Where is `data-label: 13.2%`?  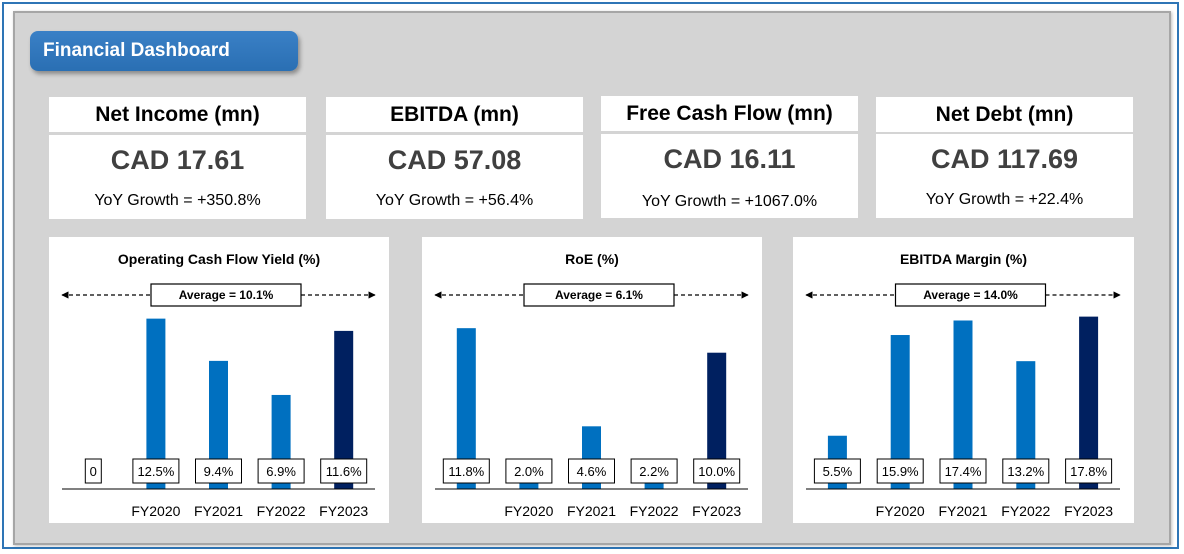 data-label: 13.2% is located at coordinates (1025, 471).